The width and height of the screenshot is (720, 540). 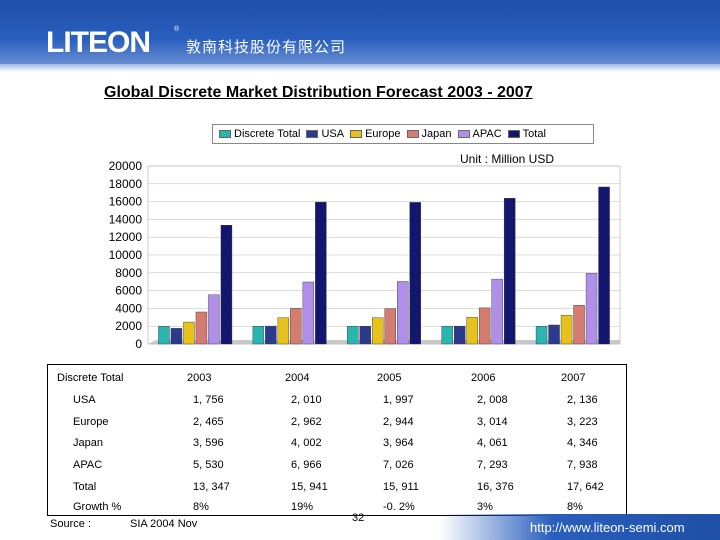 I want to click on legend-label: Japan, so click(x=436, y=134).